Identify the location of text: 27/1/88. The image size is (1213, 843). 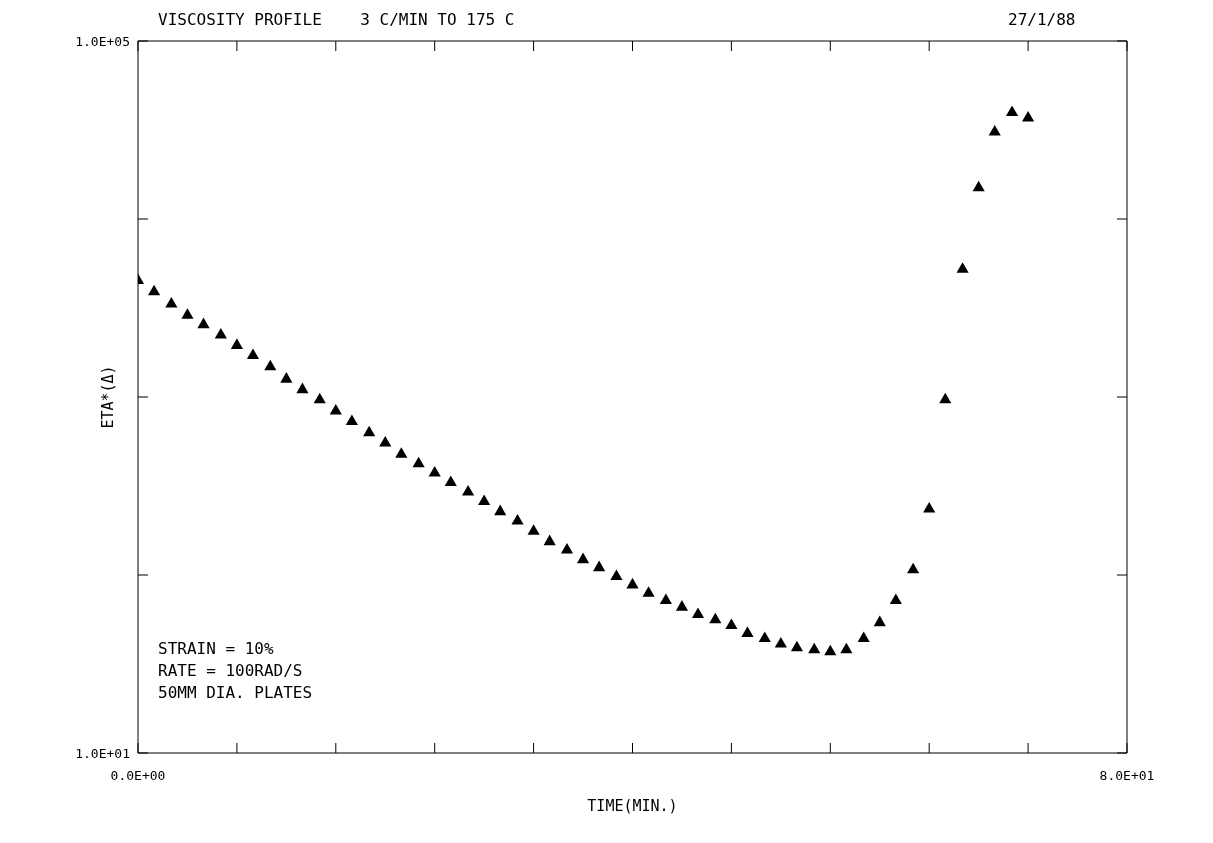
(1042, 19).